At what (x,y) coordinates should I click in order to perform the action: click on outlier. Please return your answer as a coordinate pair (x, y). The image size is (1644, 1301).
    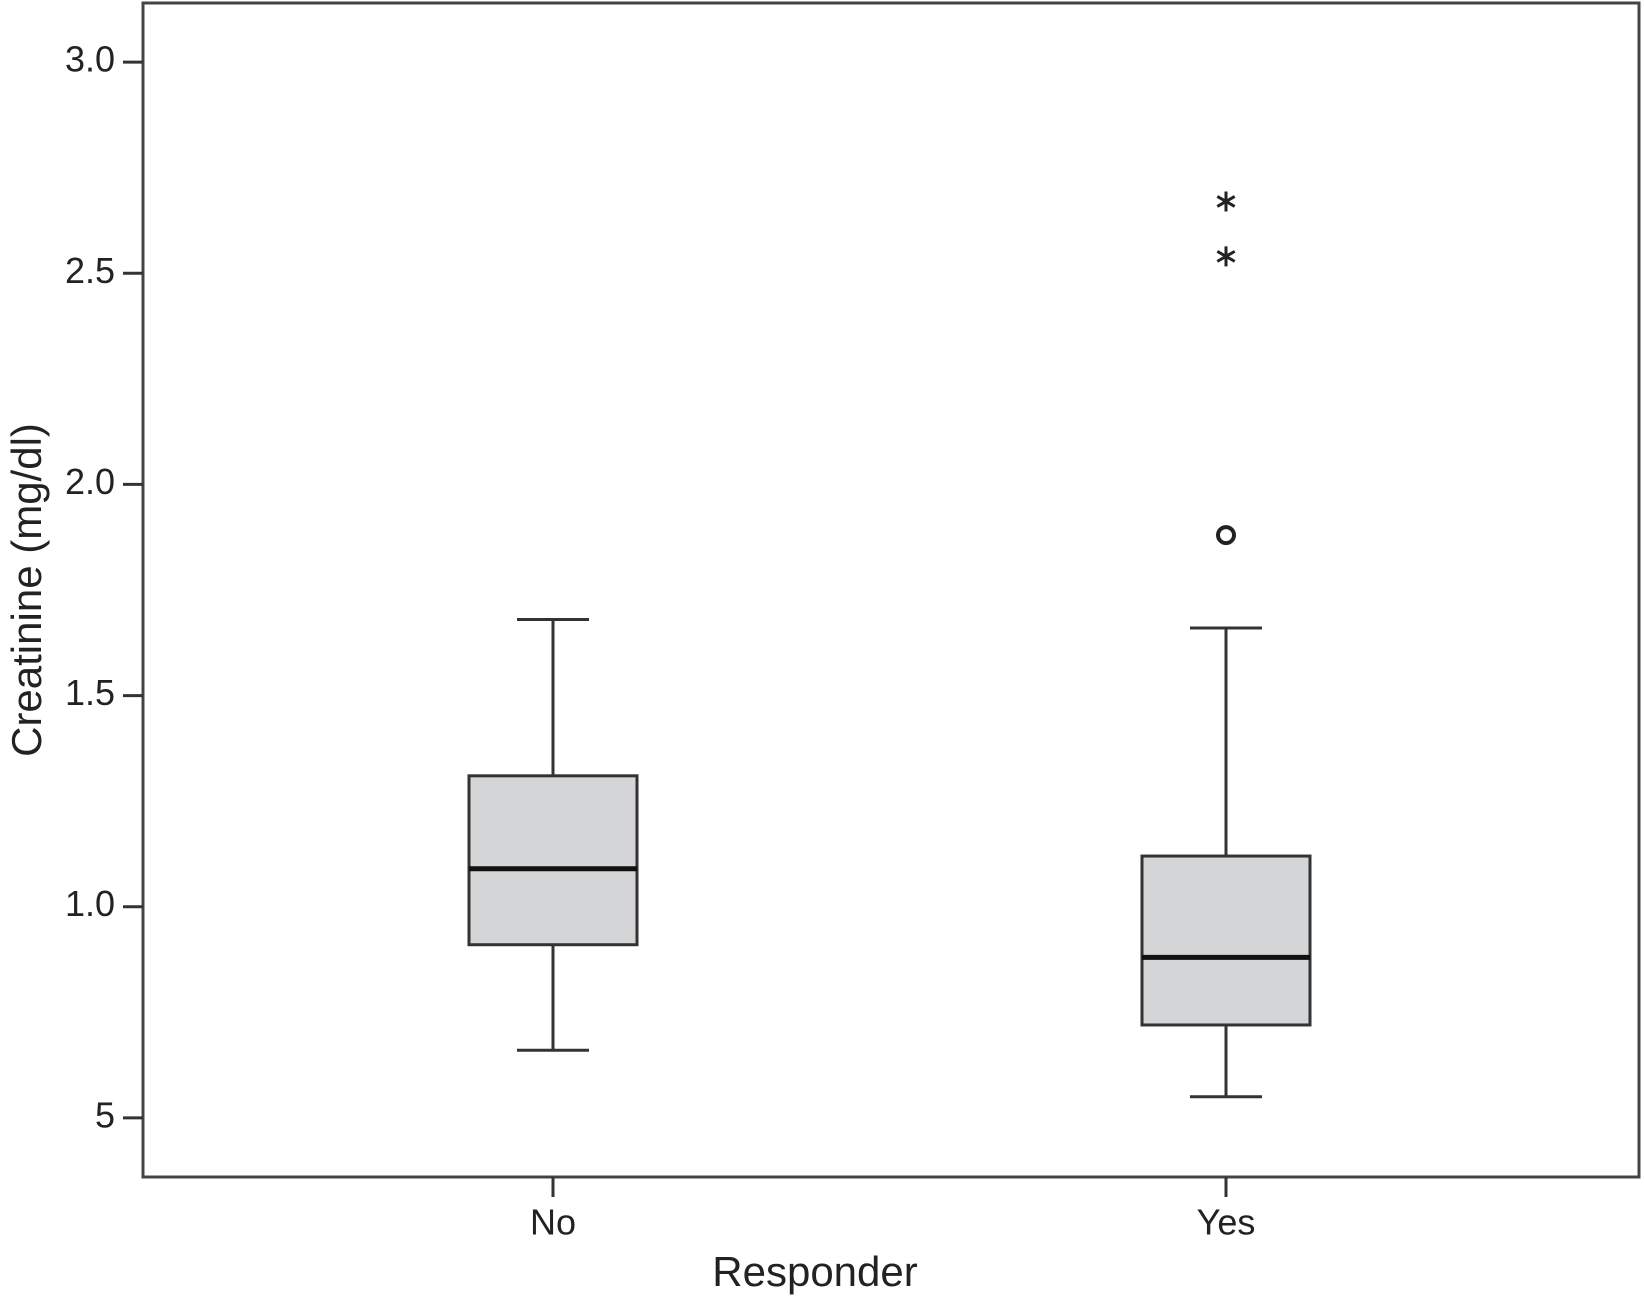
    Looking at the image, I should click on (1226, 535).